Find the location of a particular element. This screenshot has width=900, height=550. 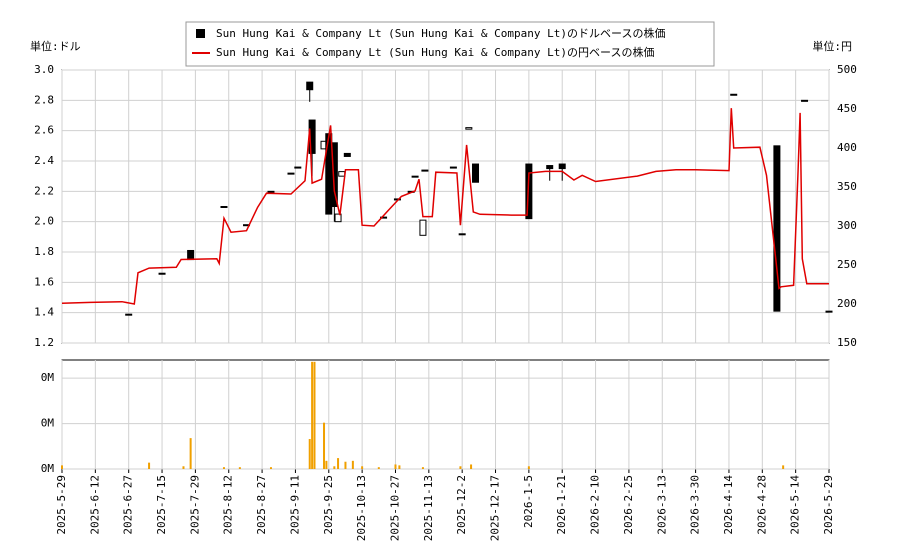

x-tick-label: 2025-7-15 is located at coordinates (161, 505).